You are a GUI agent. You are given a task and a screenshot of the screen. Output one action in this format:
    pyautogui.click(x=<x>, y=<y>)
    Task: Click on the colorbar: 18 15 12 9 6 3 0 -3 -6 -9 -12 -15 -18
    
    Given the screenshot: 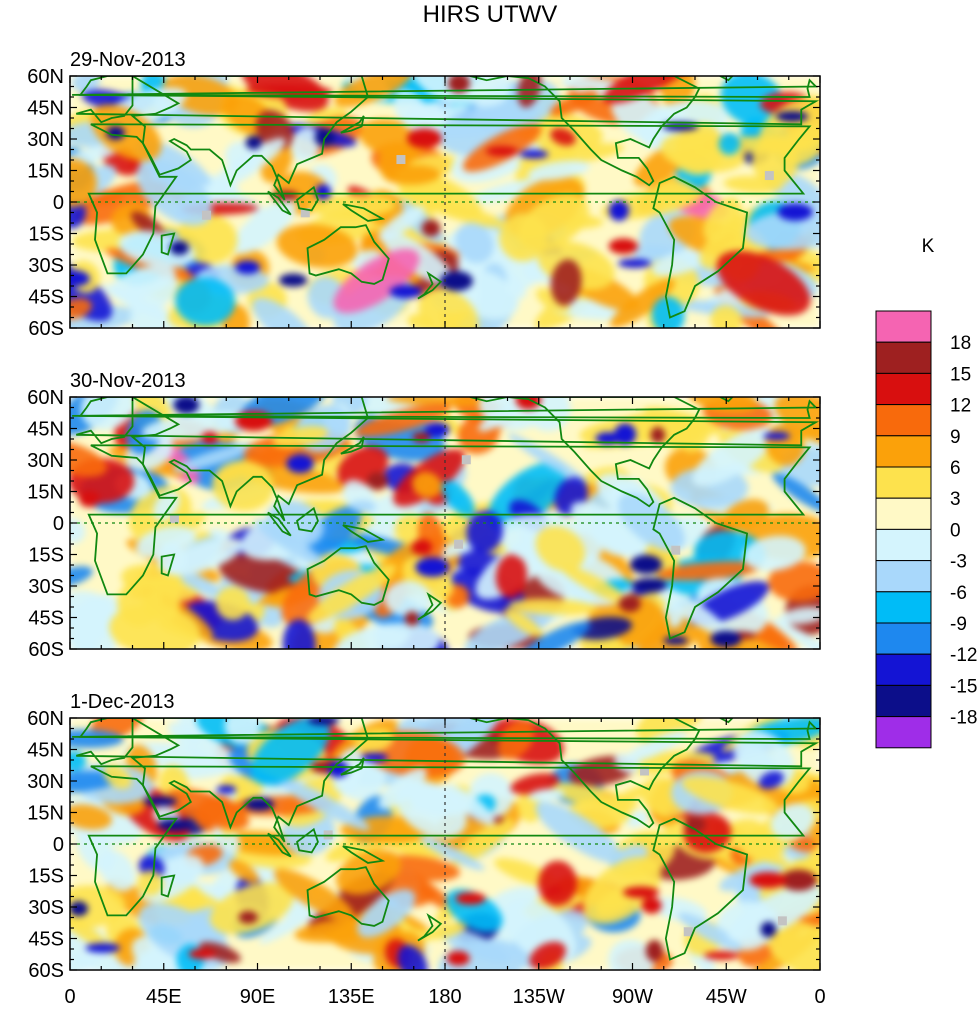 What is the action you would take?
    pyautogui.click(x=926, y=529)
    